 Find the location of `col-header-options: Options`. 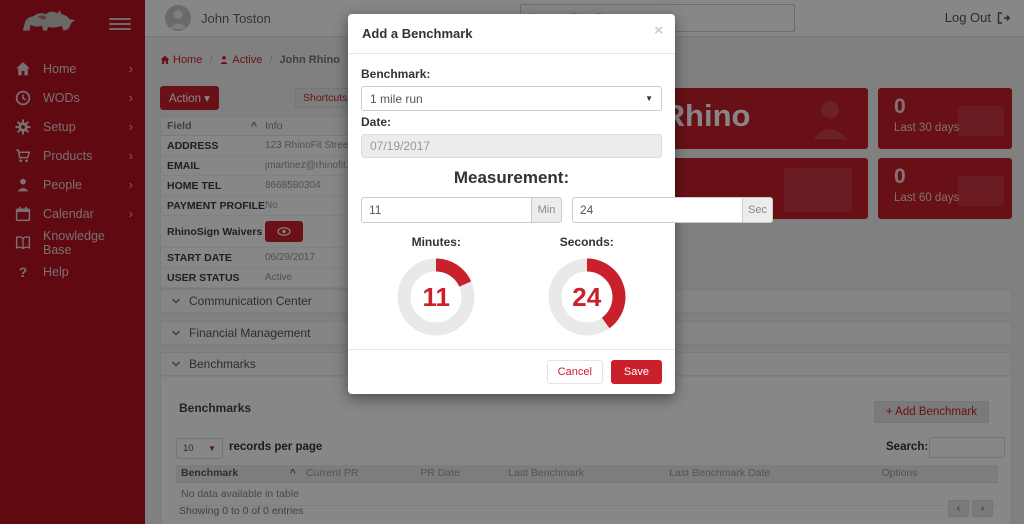

col-header-options: Options is located at coordinates (937, 474).